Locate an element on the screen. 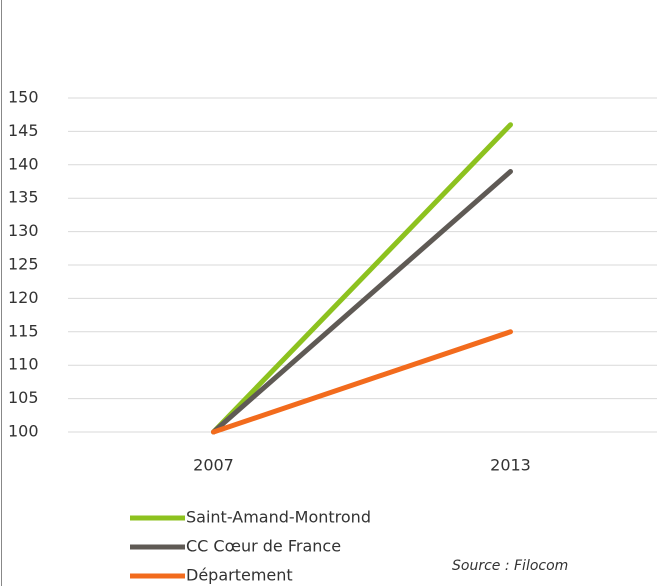 This screenshot has width=657, height=586. y-tick-label: 100 is located at coordinates (23, 431).